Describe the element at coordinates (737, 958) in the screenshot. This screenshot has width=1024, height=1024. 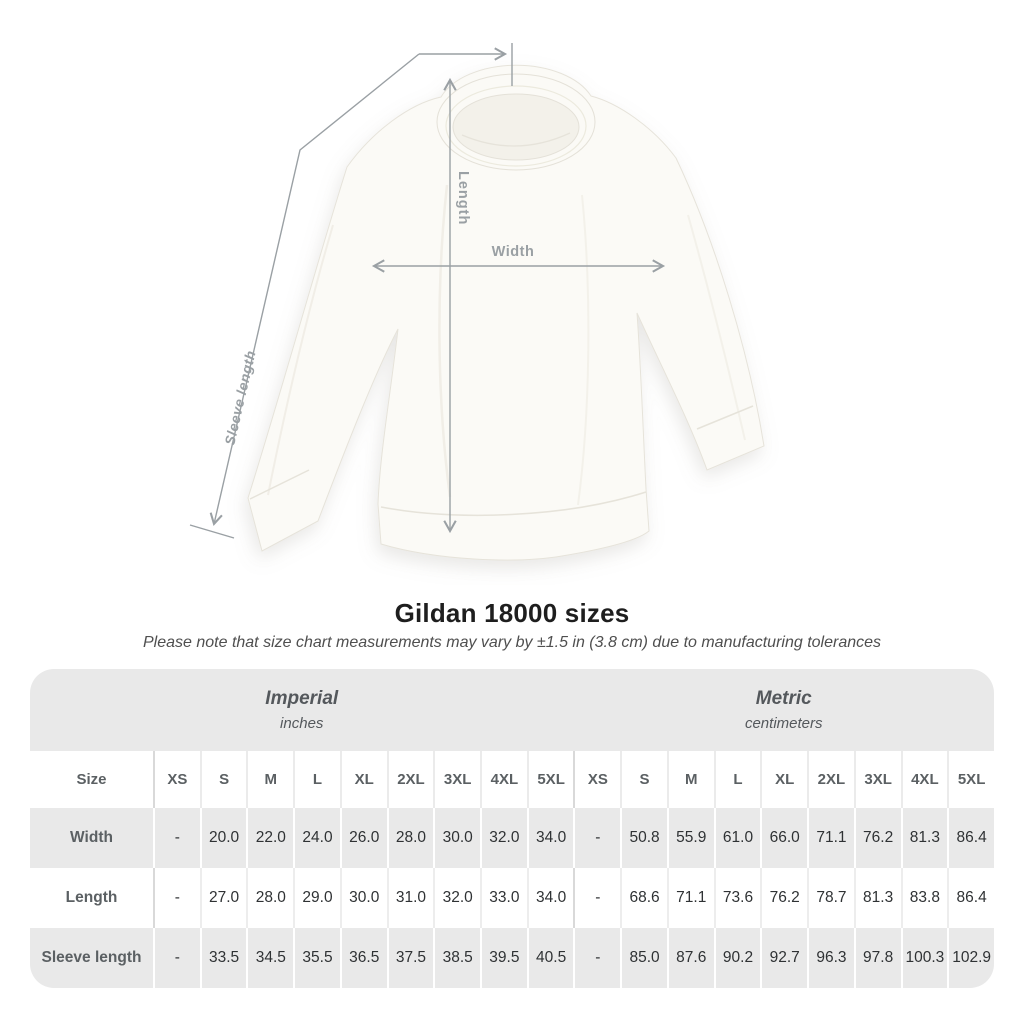
I see `measurement-cell: 90.2` at that location.